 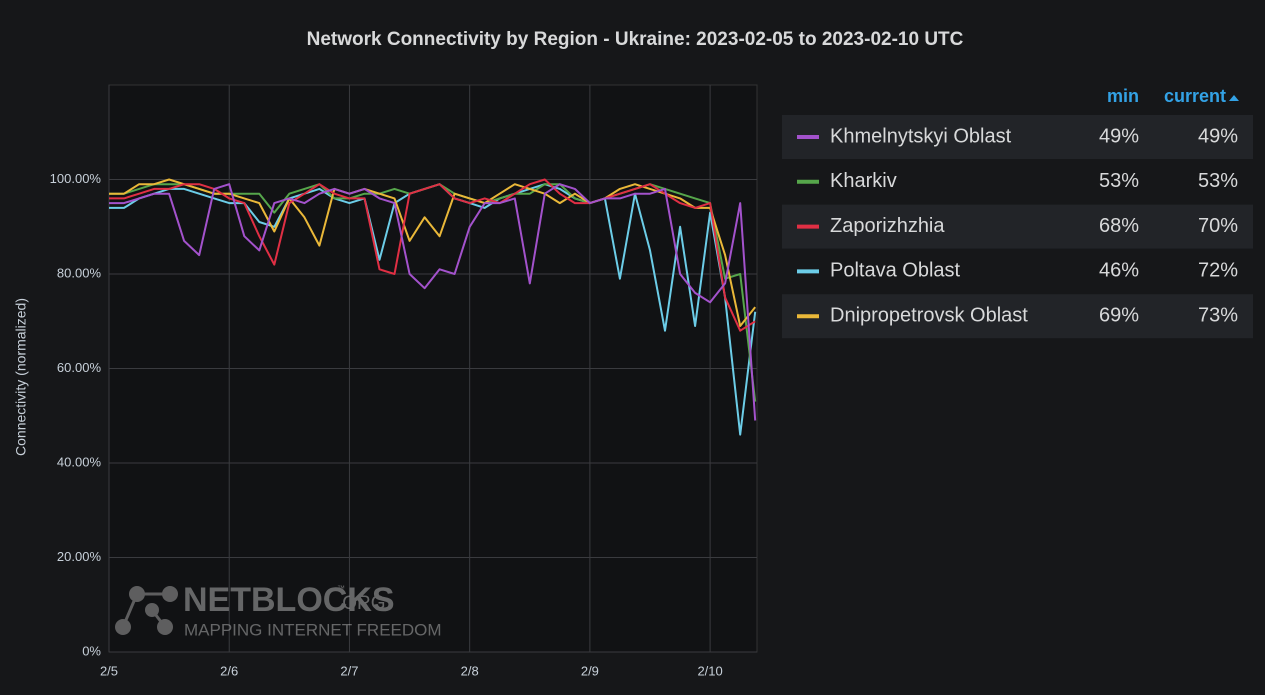 I want to click on y-tick-label: 0%, so click(x=91, y=650).